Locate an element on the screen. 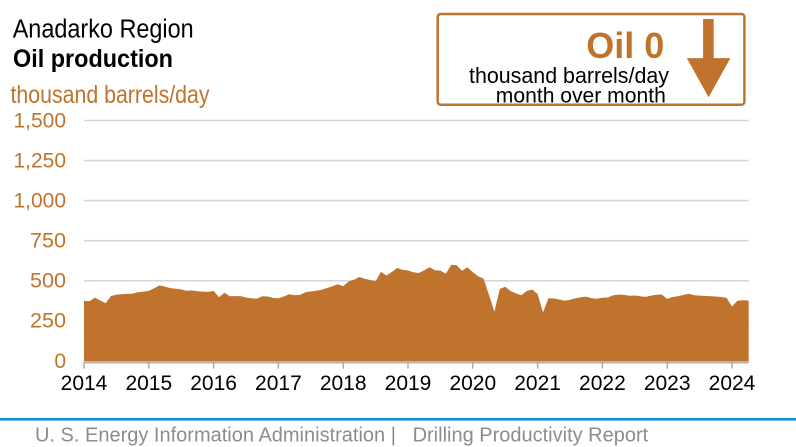 Image resolution: width=796 pixels, height=447 pixels. svg-text: 2020 is located at coordinates (472, 383).